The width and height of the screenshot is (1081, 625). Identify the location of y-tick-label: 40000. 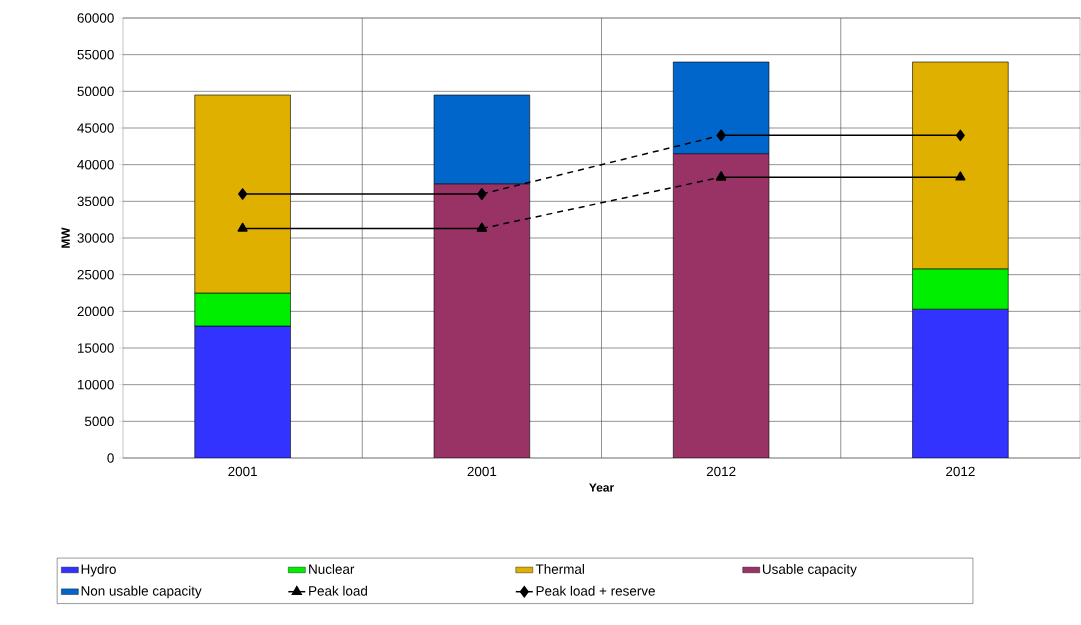
(95, 164).